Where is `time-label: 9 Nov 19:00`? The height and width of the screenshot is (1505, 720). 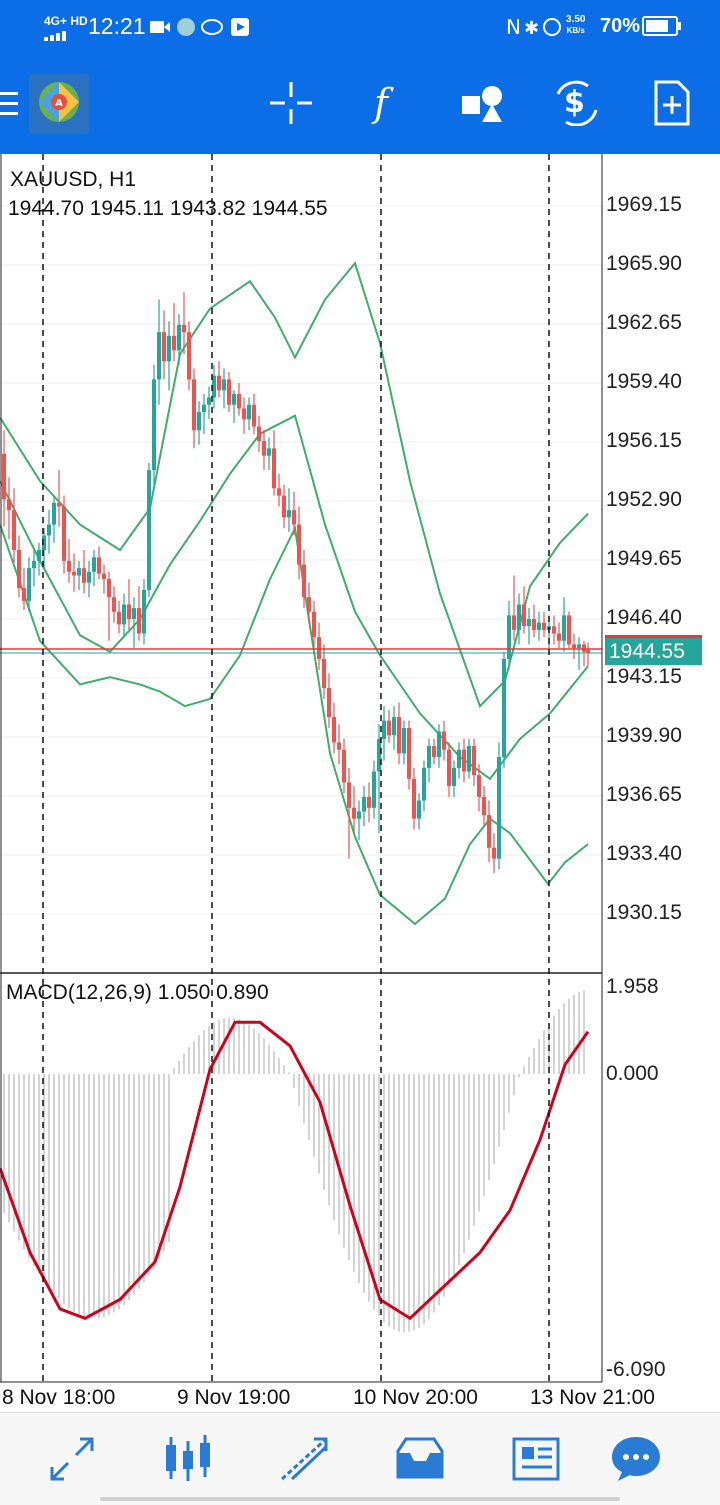 time-label: 9 Nov 19:00 is located at coordinates (234, 1397).